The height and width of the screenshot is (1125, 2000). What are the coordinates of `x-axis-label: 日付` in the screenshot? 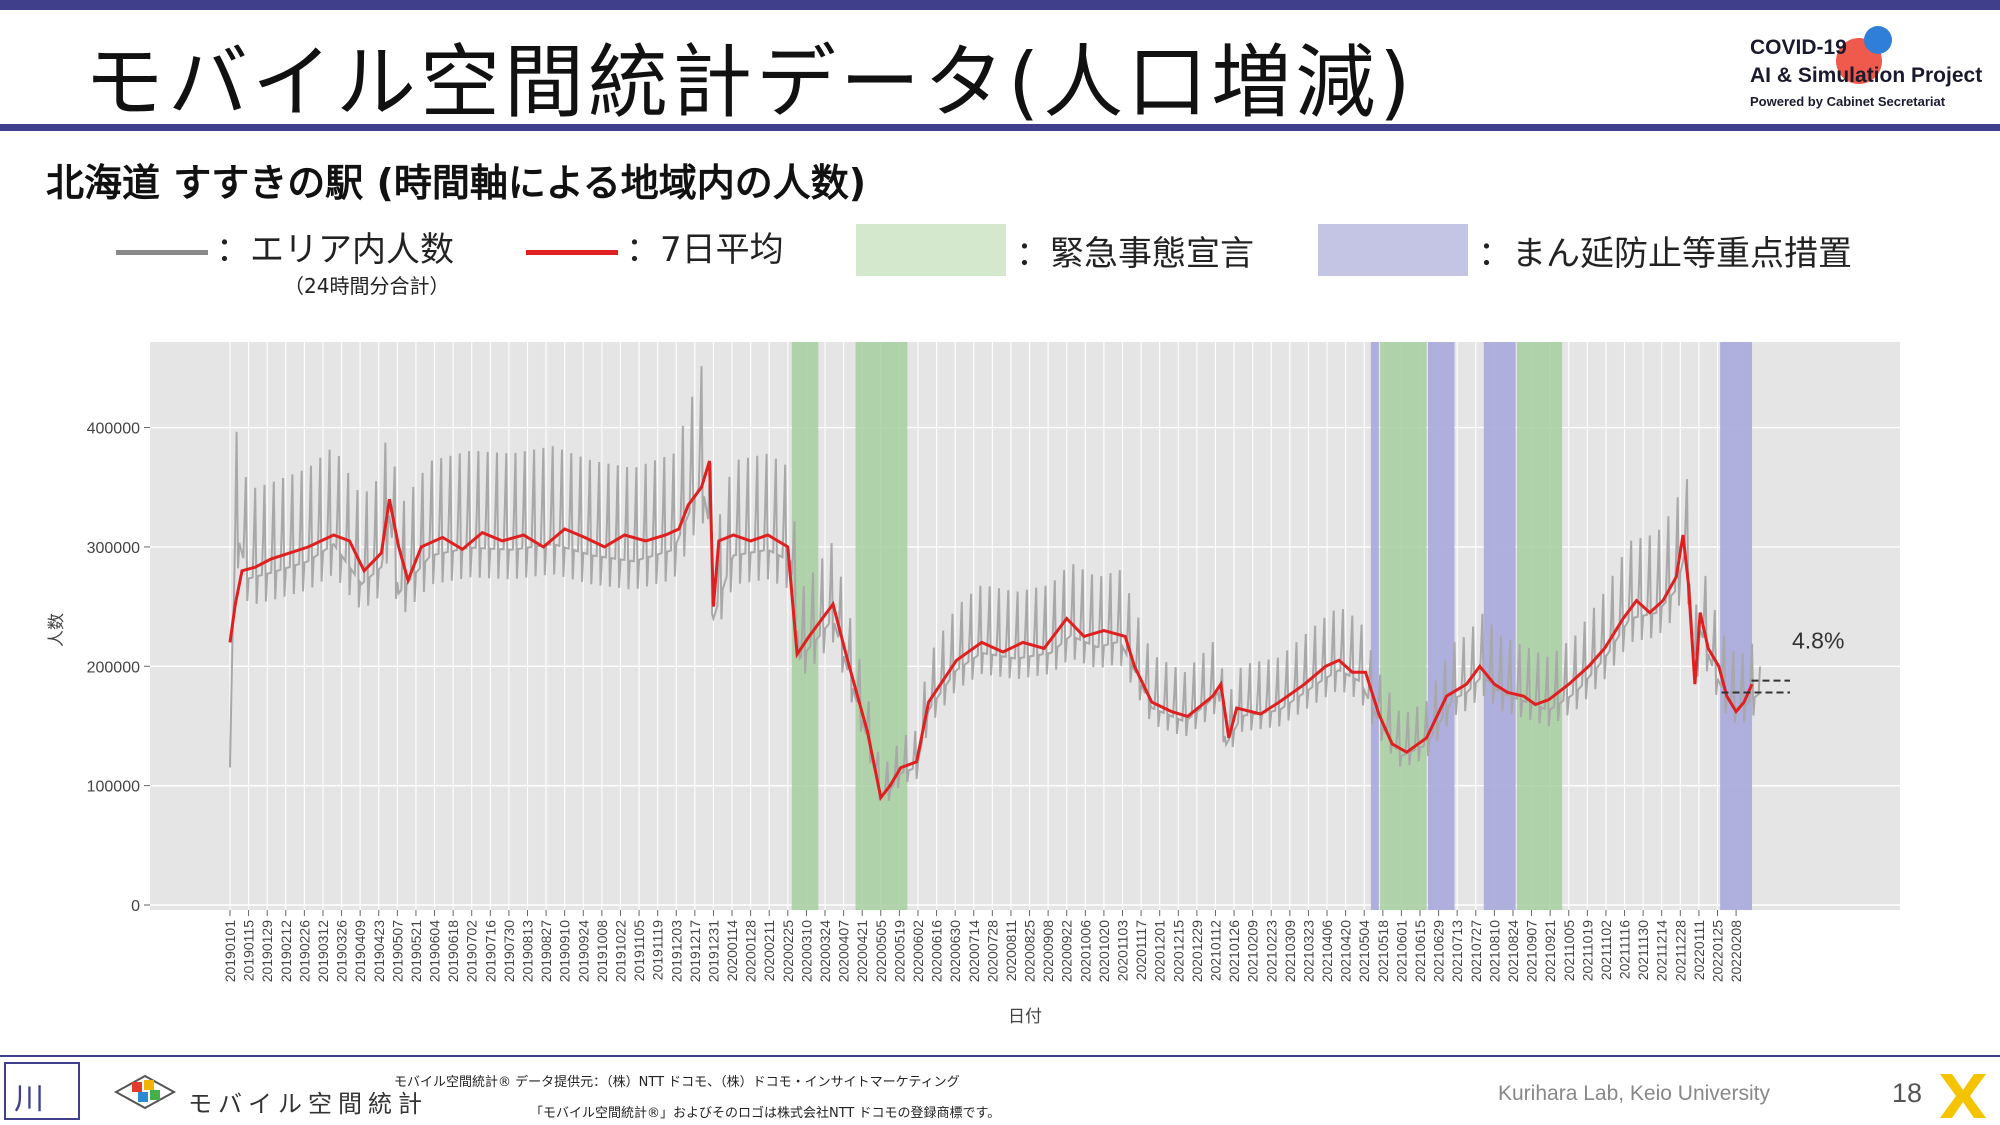 It's located at (1025, 1017).